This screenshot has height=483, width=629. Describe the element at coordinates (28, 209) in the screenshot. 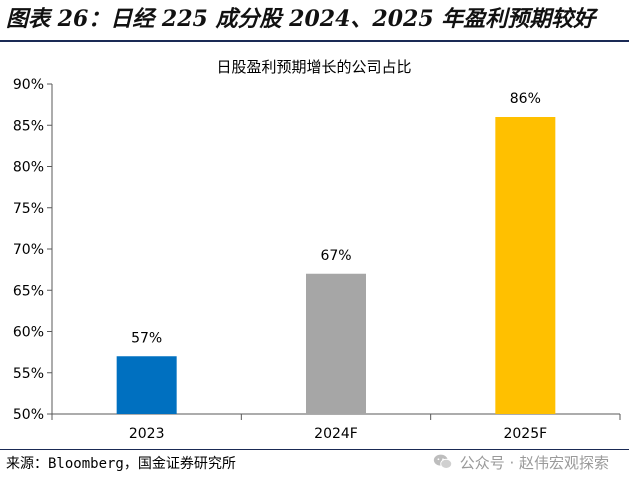

I see `y-tick-label: 75%` at that location.